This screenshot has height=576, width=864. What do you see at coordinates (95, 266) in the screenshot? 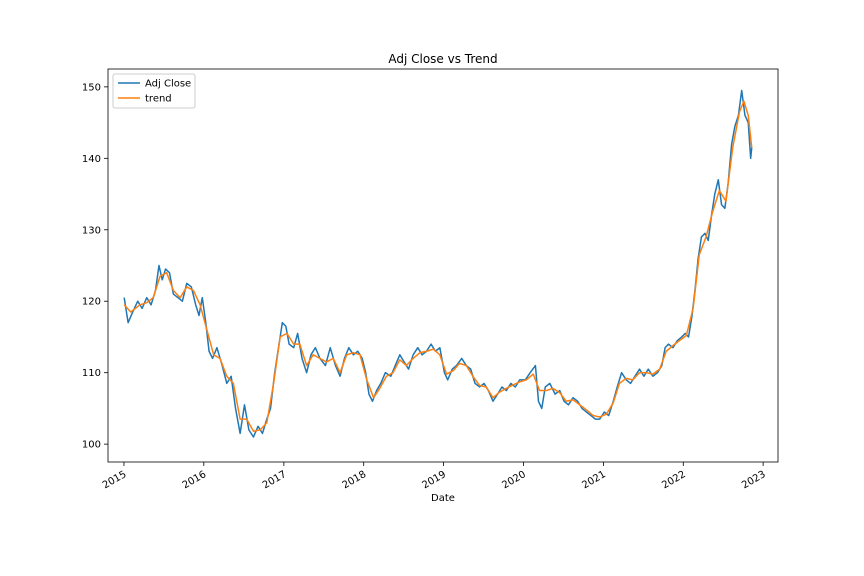
I see `y-axis: 100 110 120 130 140 150` at bounding box center [95, 266].